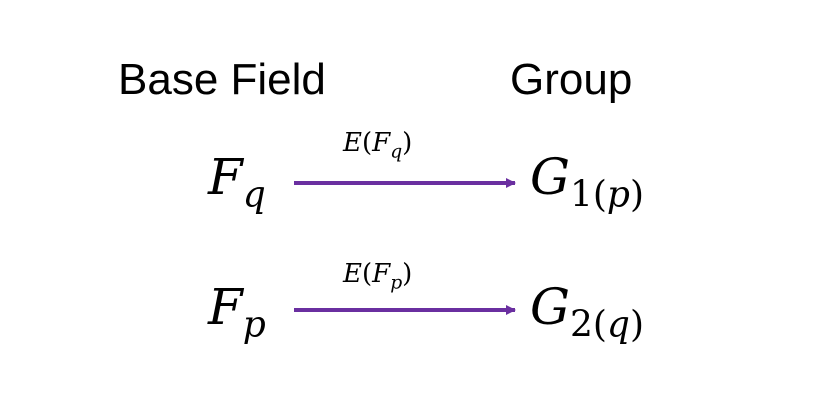  I want to click on edge-label-2: E(Fp), so click(378, 276).